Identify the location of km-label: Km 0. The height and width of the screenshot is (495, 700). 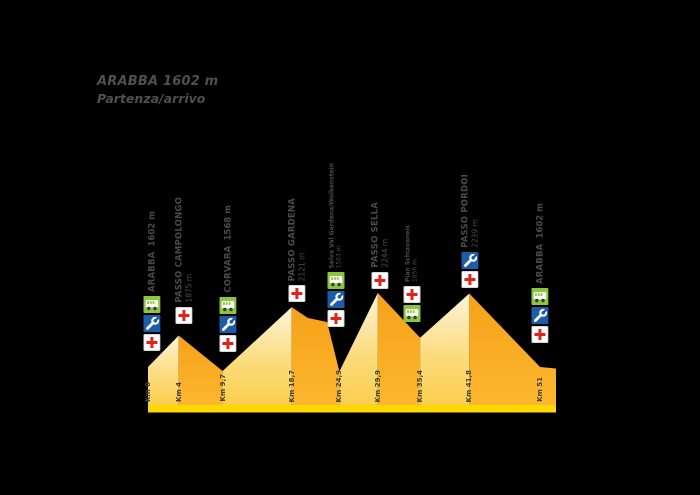
(148, 391).